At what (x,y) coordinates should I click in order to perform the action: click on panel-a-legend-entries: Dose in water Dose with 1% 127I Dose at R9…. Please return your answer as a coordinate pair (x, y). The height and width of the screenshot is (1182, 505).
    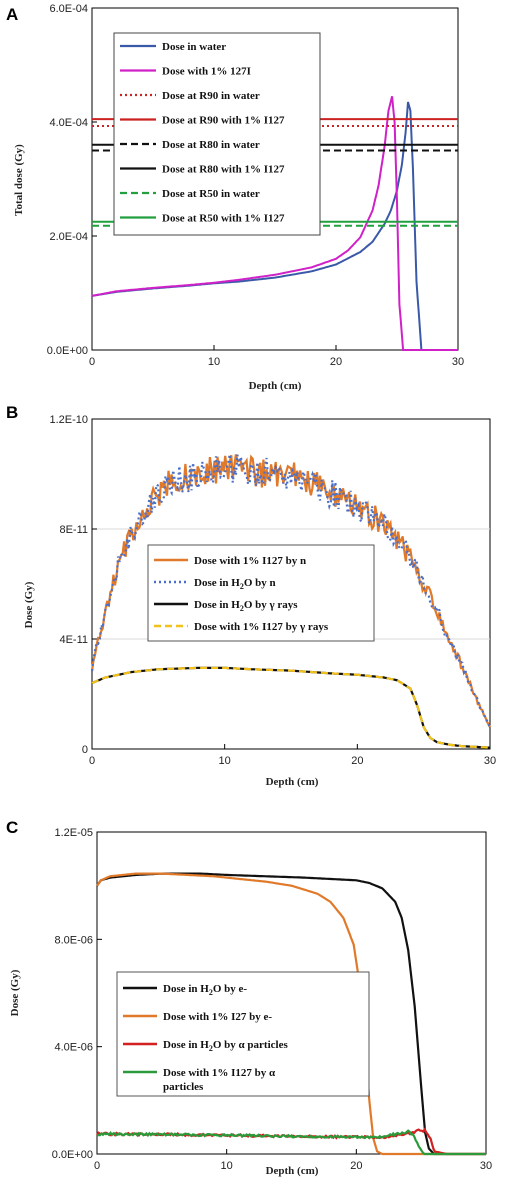
    Looking at the image, I should click on (202, 133).